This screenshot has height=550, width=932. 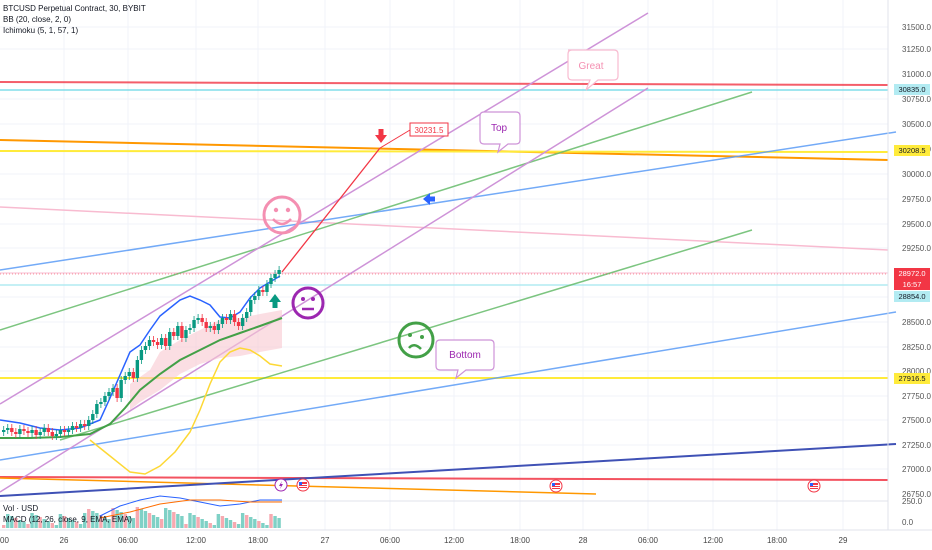 I want to click on price-tick-label: 29750.0, so click(x=916, y=199).